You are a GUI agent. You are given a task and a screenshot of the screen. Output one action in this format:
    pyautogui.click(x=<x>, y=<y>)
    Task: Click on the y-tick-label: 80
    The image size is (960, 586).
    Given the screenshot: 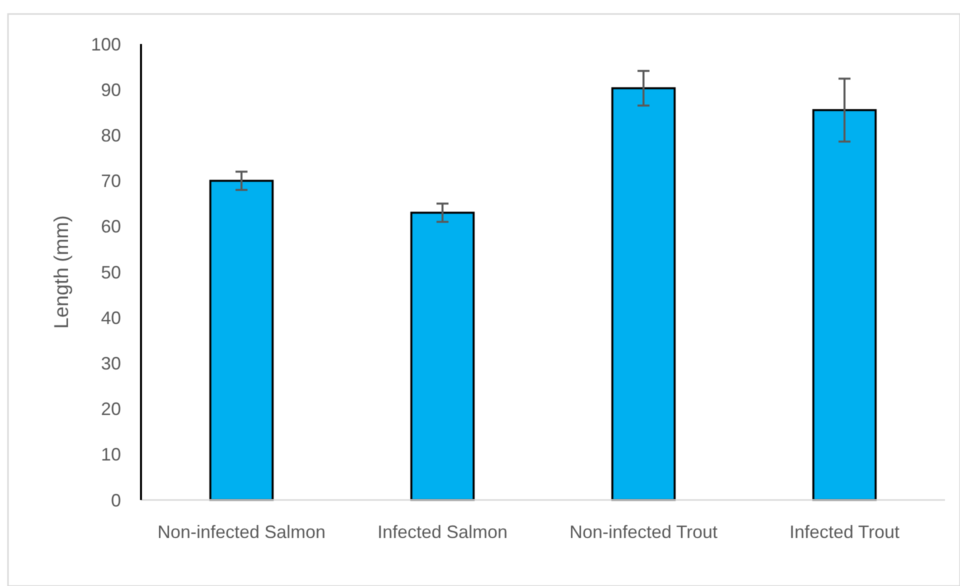 What is the action you would take?
    pyautogui.click(x=110, y=136)
    